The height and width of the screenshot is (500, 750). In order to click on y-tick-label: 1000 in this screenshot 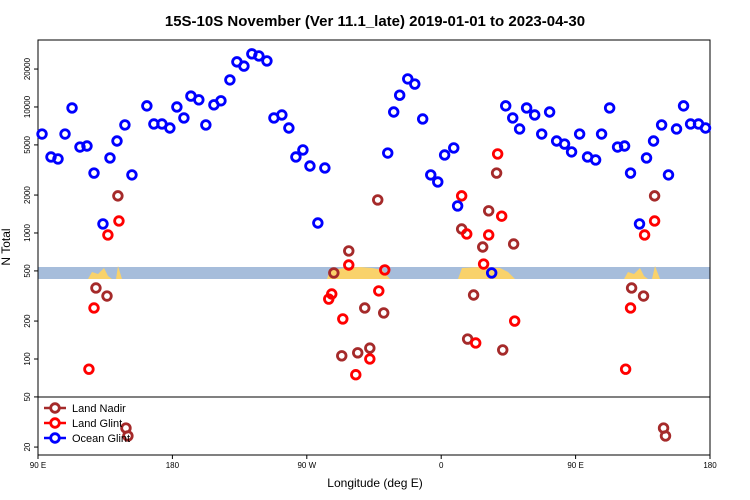, I will do `click(27, 233)`.